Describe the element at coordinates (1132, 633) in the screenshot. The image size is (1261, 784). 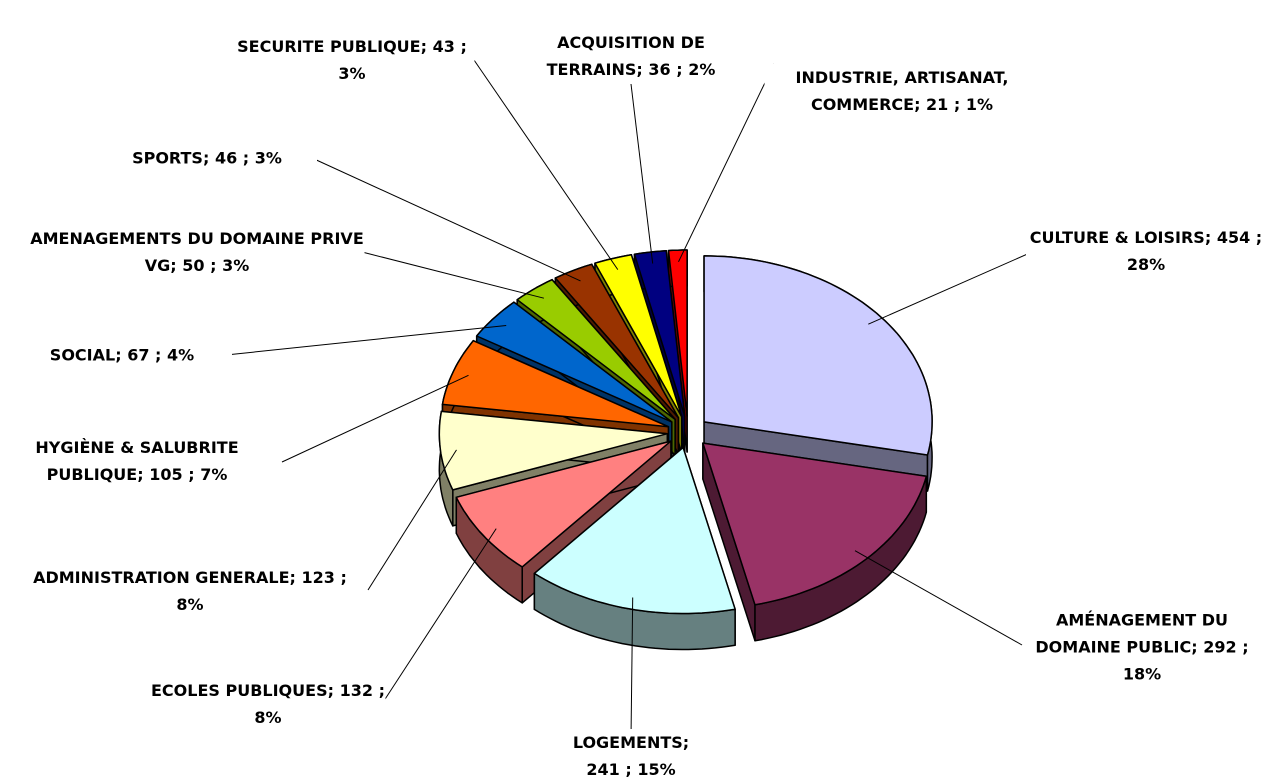
I see `label-category: AMÉNAGEMENT DU DOMAINE PUBLIC` at that location.